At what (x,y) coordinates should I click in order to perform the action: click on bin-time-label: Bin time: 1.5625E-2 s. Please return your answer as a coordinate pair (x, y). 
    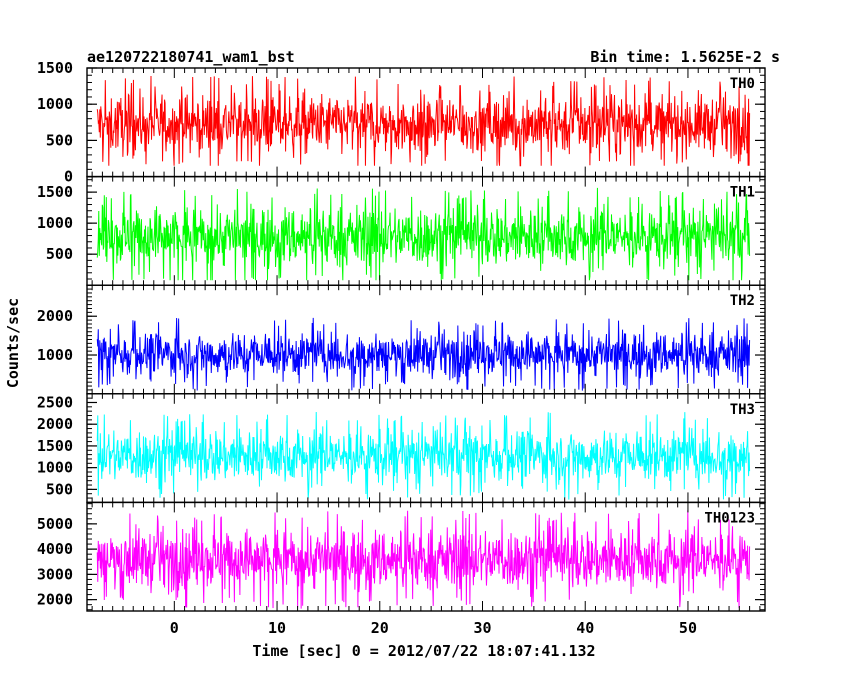
    Looking at the image, I should click on (685, 57).